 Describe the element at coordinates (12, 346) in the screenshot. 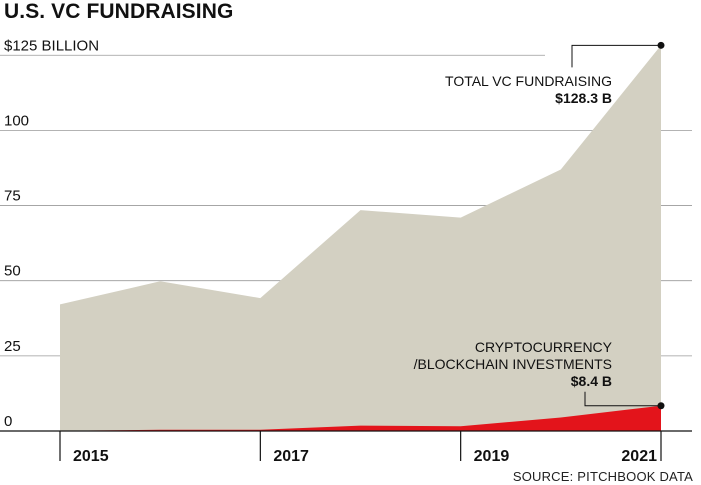

I see `y-tick-label: 25` at that location.